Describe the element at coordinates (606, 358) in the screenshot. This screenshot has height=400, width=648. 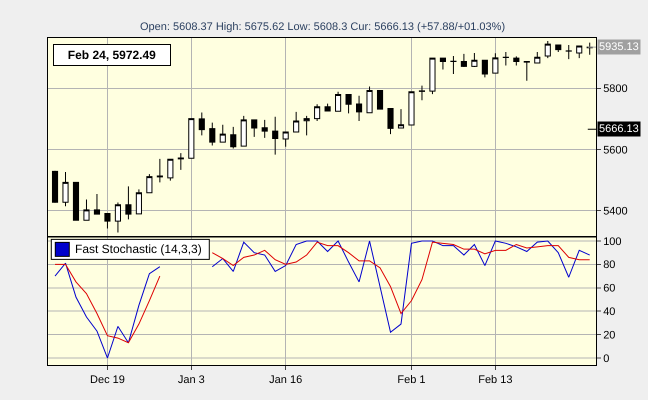
I see `y-tick-label: 0` at that location.